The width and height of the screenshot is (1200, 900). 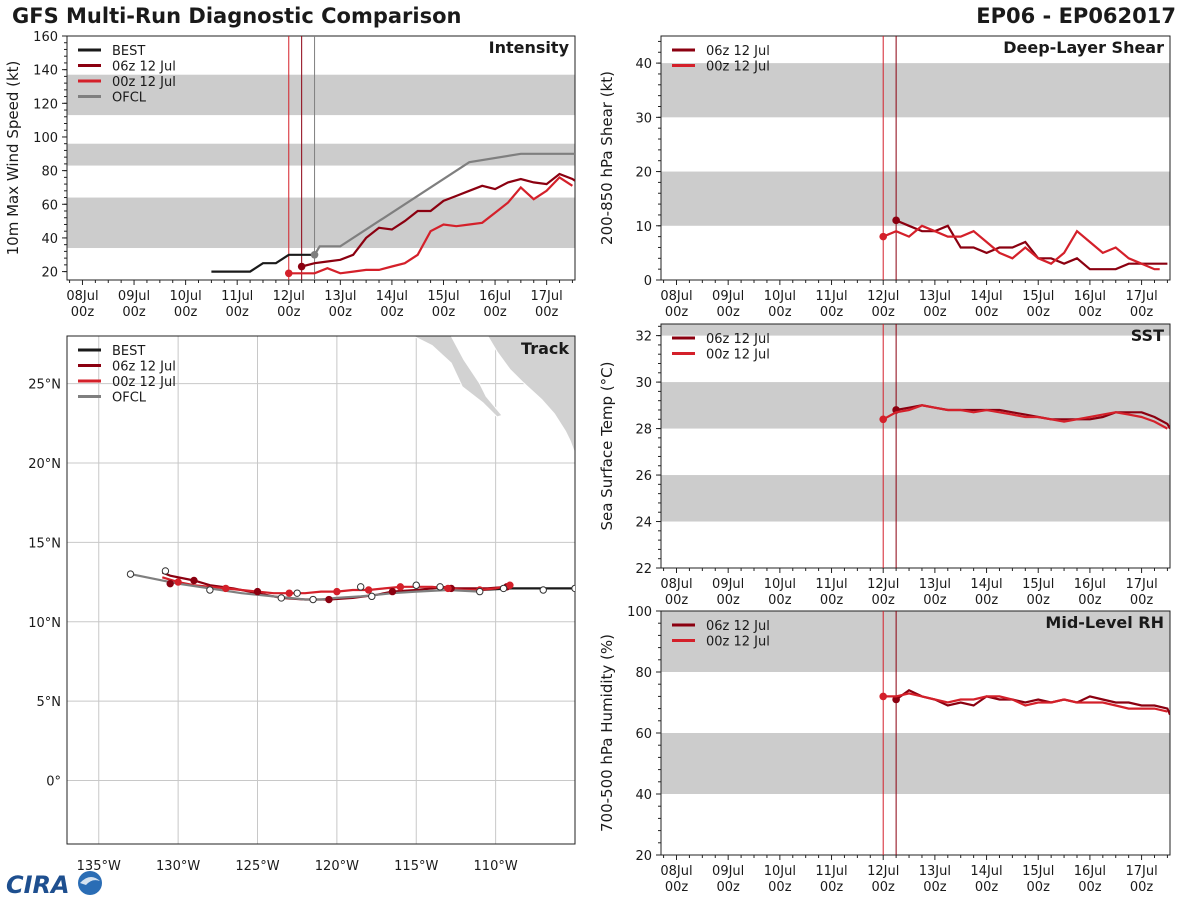 I want to click on lat-tick-label: 10°N, so click(x=44, y=623).